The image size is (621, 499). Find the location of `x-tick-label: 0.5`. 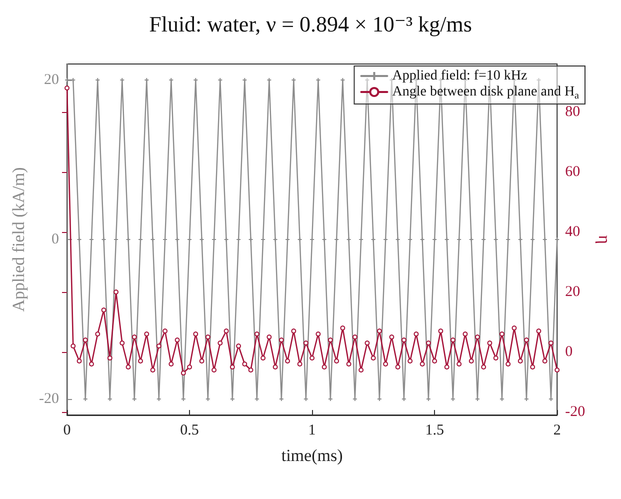

x-tick-label: 0.5 is located at coordinates (189, 430).